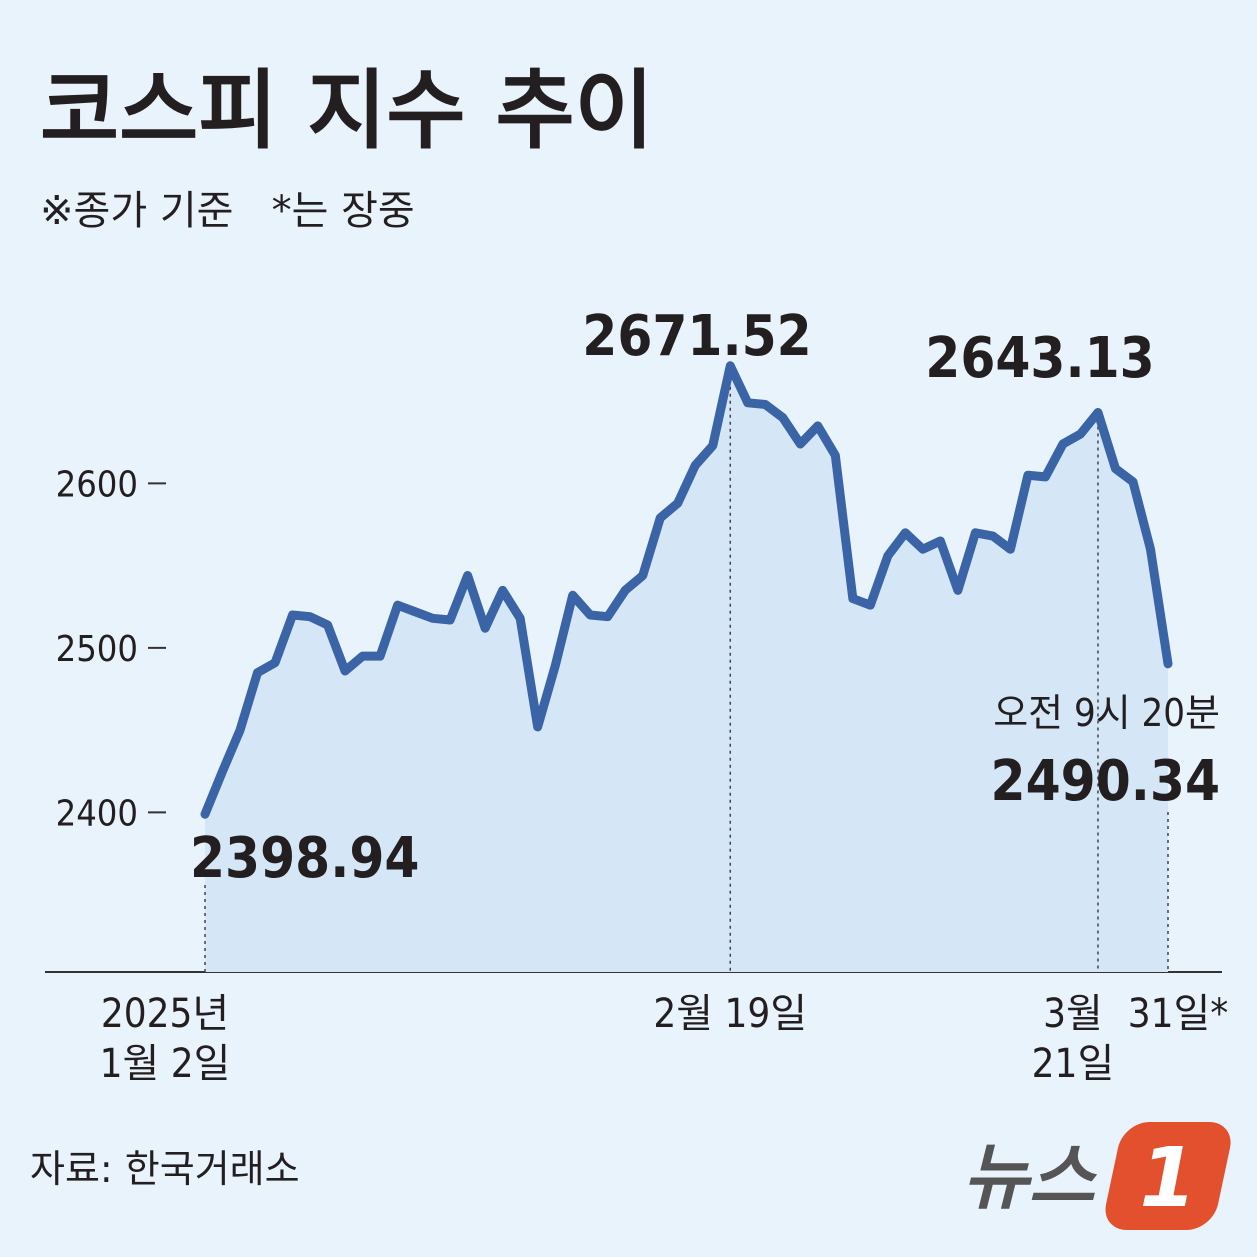 The width and height of the screenshot is (1257, 1257). Describe the element at coordinates (97, 484) in the screenshot. I see `y-tick-label: 2600` at that location.